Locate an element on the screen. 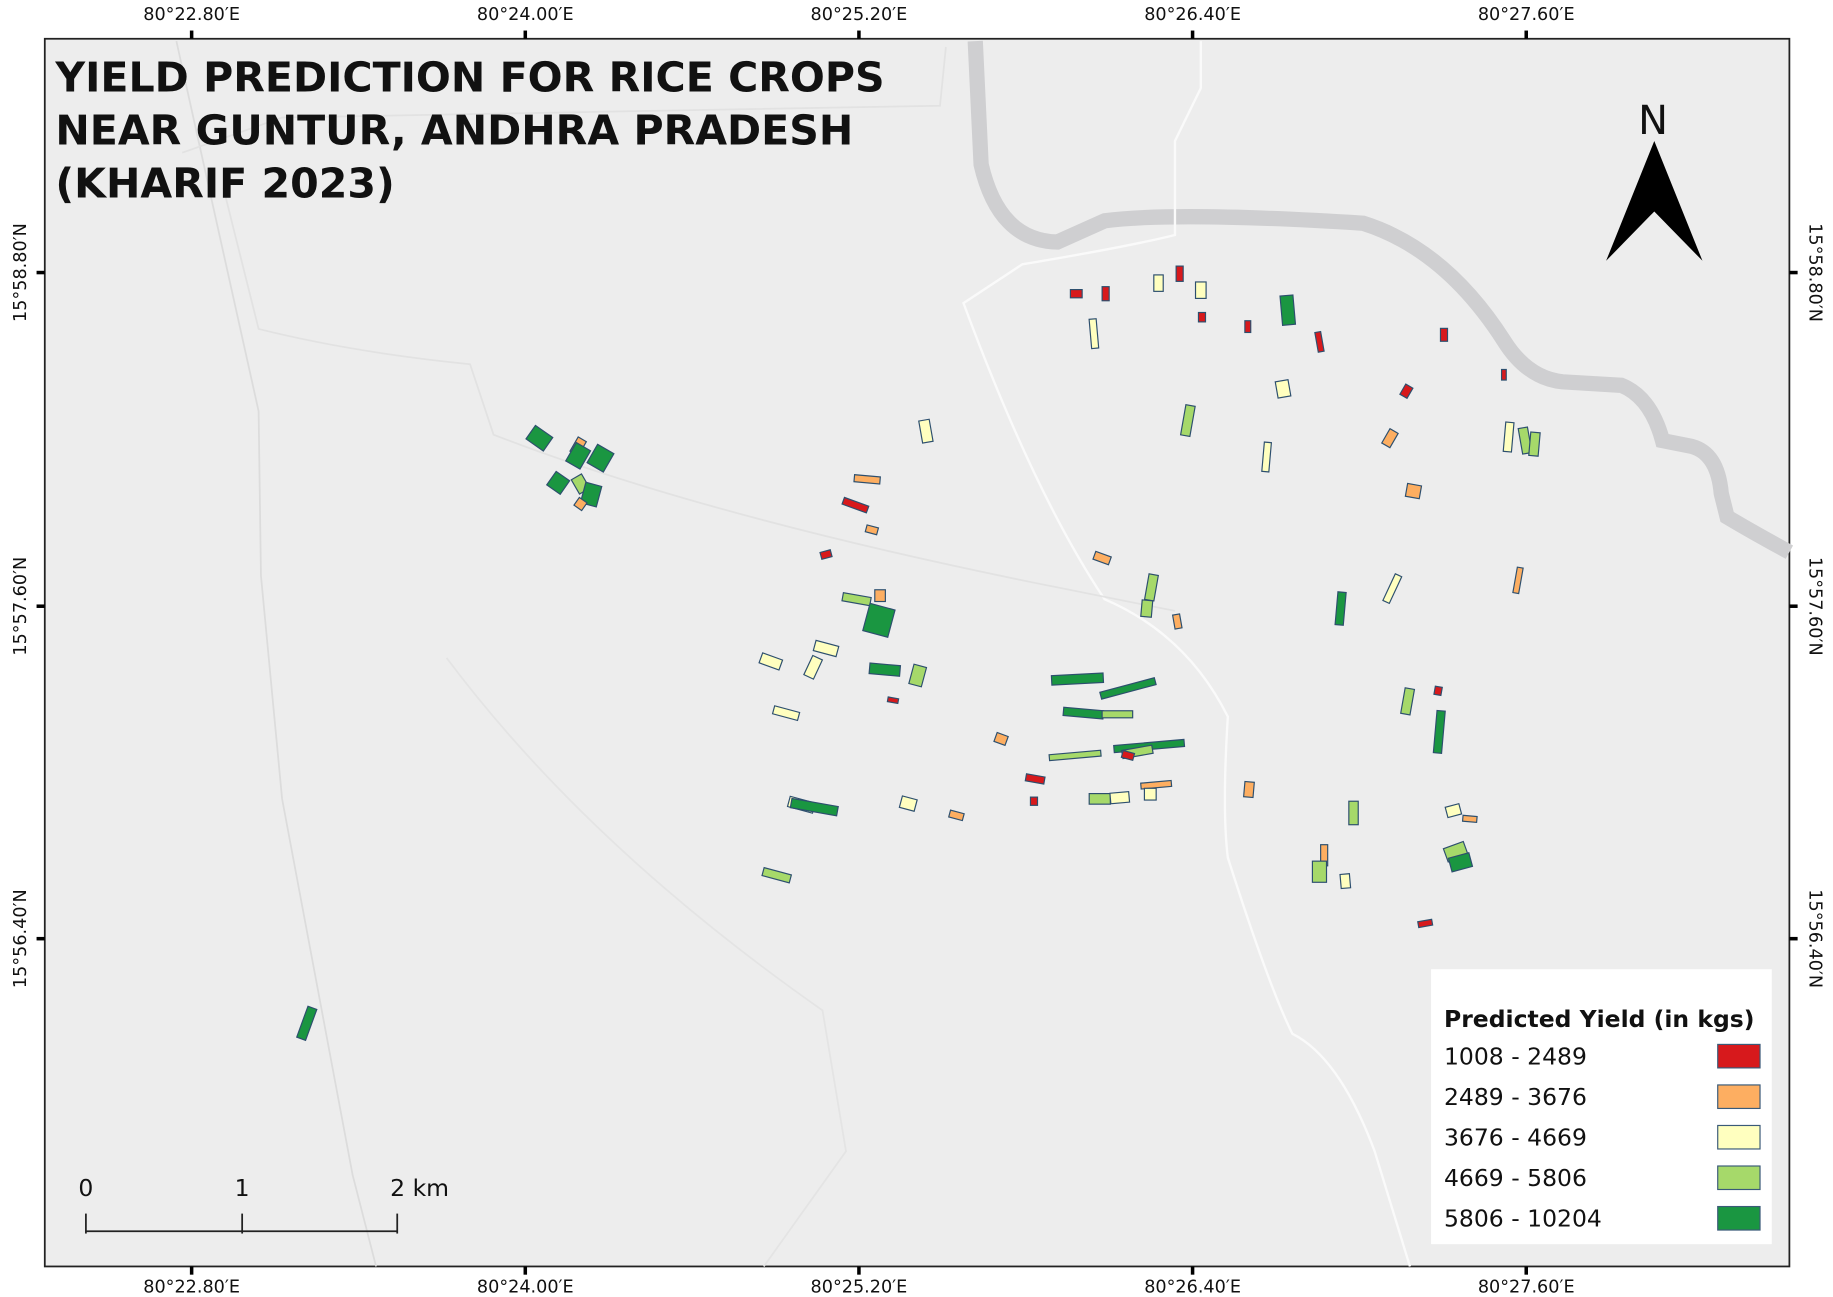 This screenshot has width=1833, height=1297. north-arrow: N is located at coordinates (1654, 179).